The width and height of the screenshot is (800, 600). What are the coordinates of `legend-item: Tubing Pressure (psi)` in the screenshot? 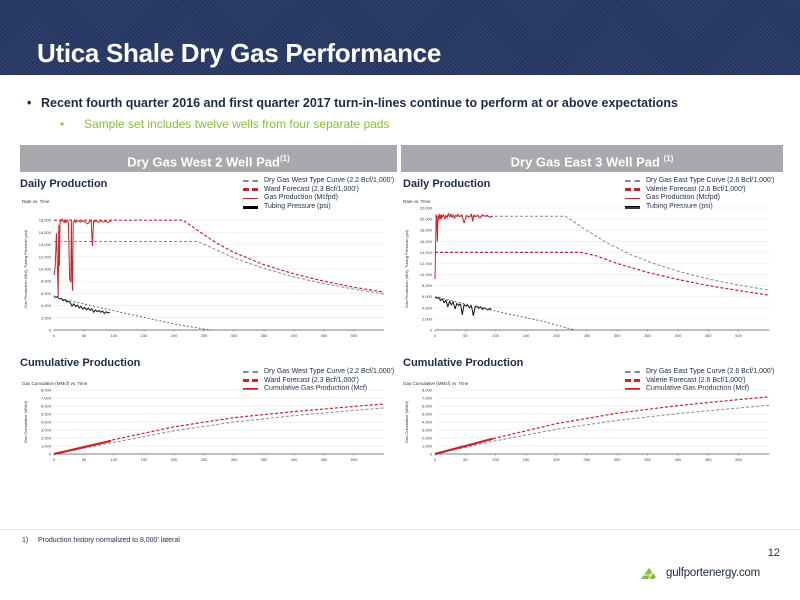 It's located at (699, 207).